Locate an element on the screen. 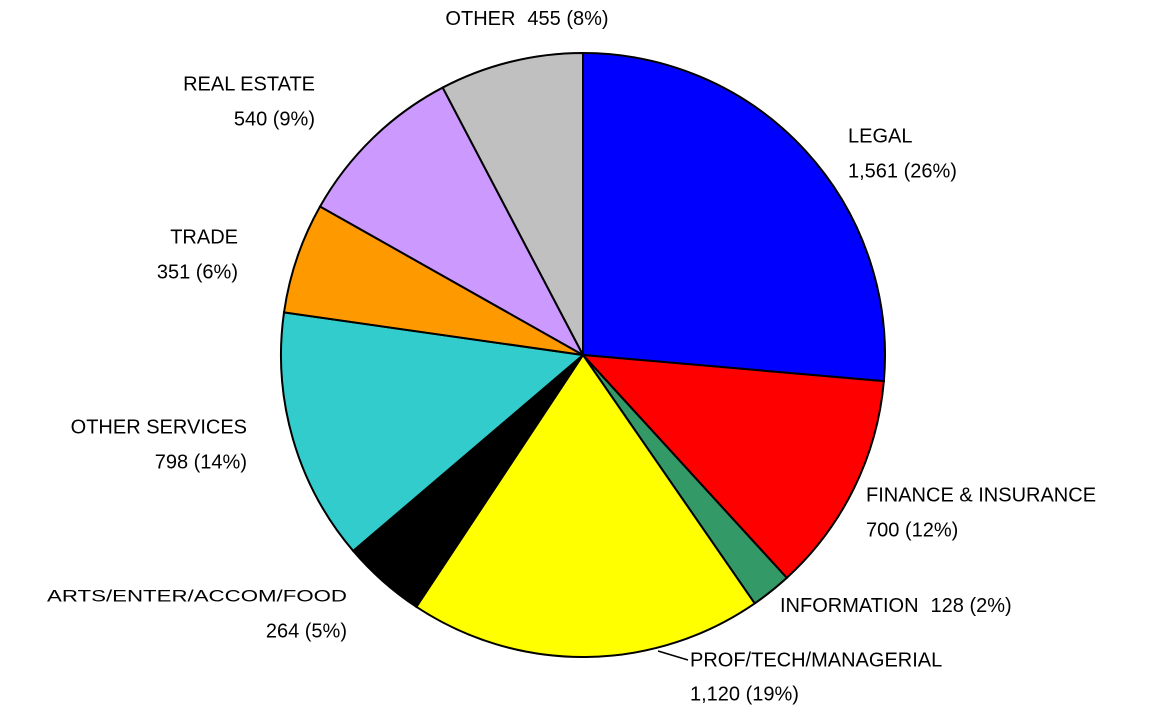  category-label: ARTS/ENTER/ACCOM/FOOD is located at coordinates (197, 595).